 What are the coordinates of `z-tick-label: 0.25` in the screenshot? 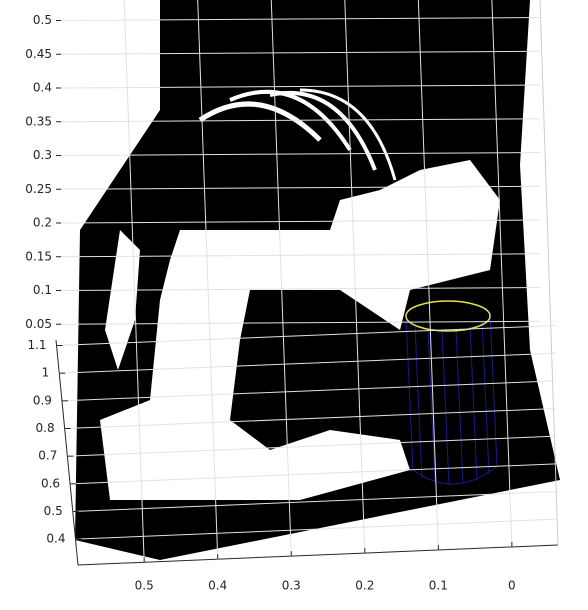 It's located at (38, 189).